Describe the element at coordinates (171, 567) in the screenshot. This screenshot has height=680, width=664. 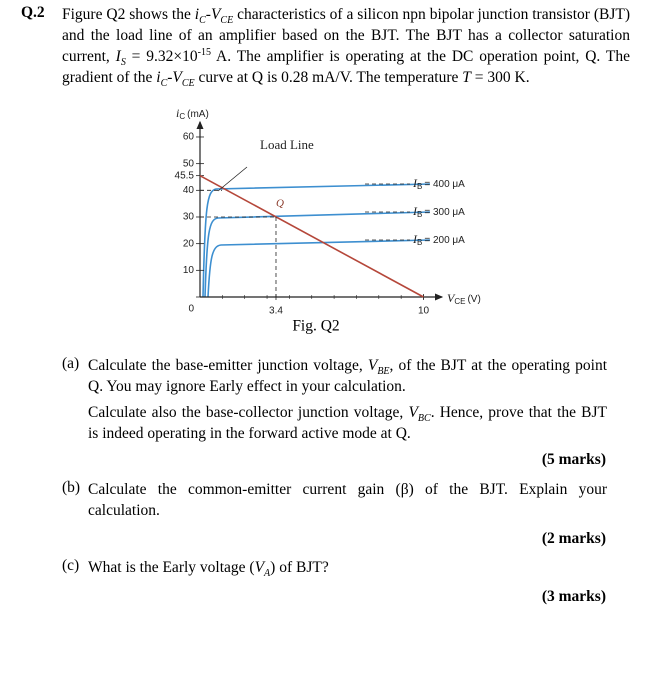
I see `text-run: What is the Early voltage (` at that location.